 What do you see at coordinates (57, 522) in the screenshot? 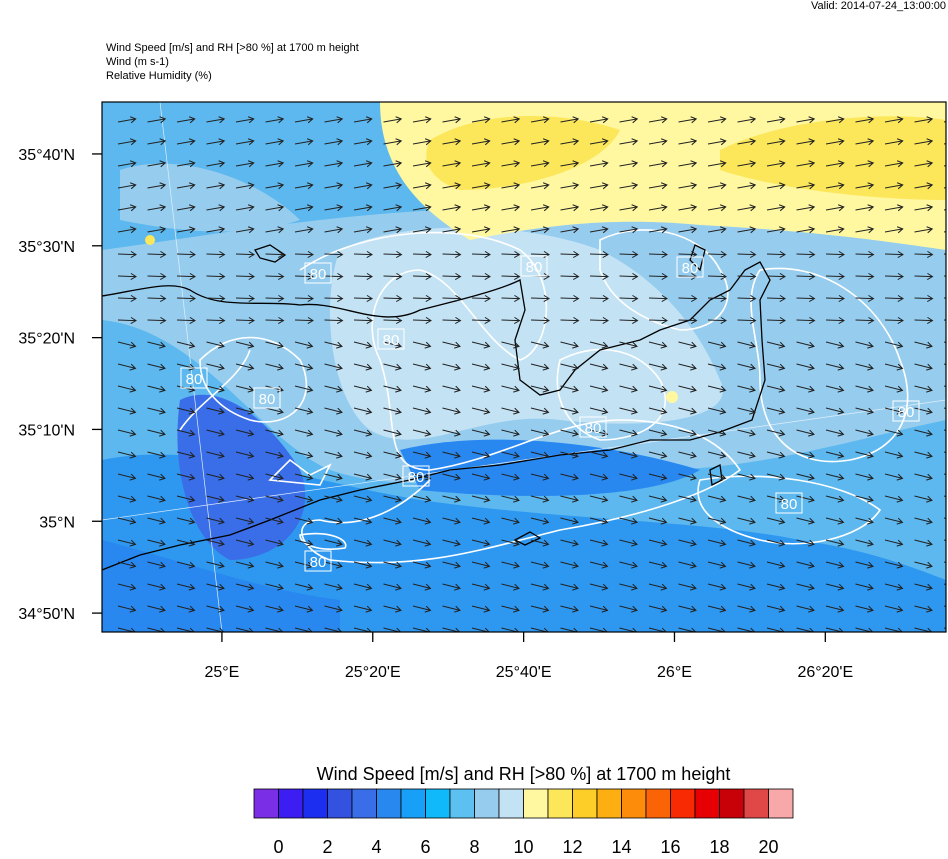
I see `y-tick-label: 35°N` at bounding box center [57, 522].